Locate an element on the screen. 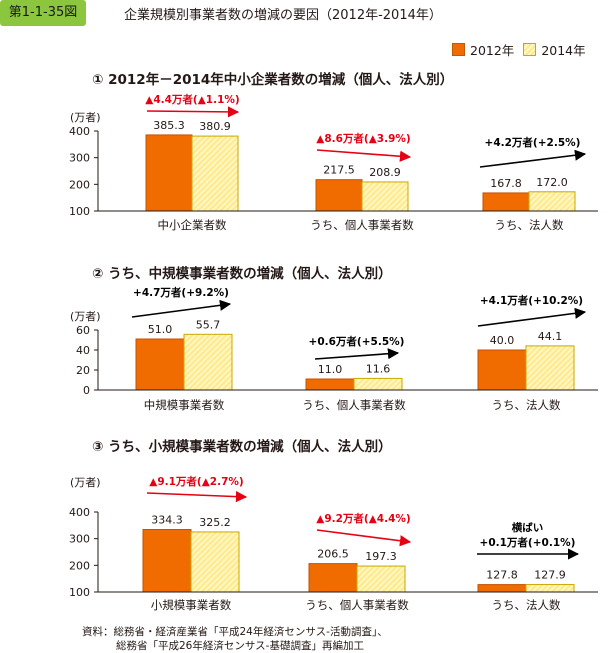  annotation-label: +0.6万者(+5.5%) is located at coordinates (357, 341).